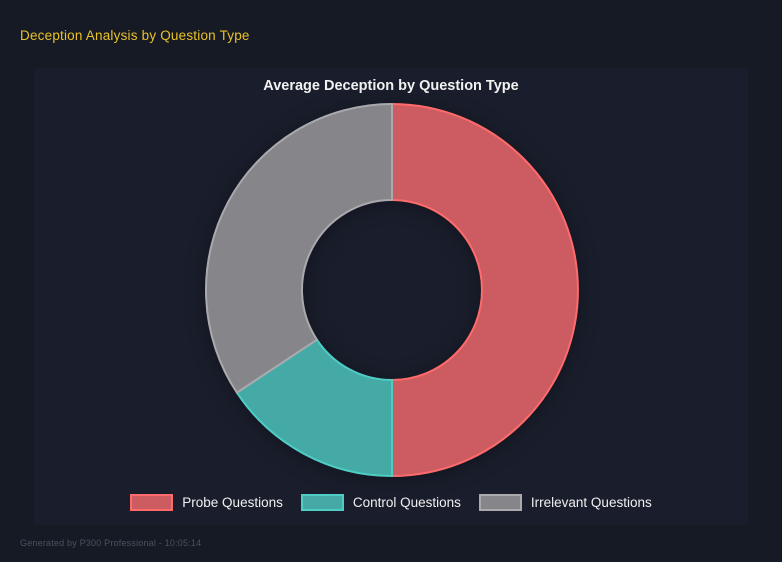 The image size is (782, 562). I want to click on legend-swatch-probe-questions, so click(152, 502).